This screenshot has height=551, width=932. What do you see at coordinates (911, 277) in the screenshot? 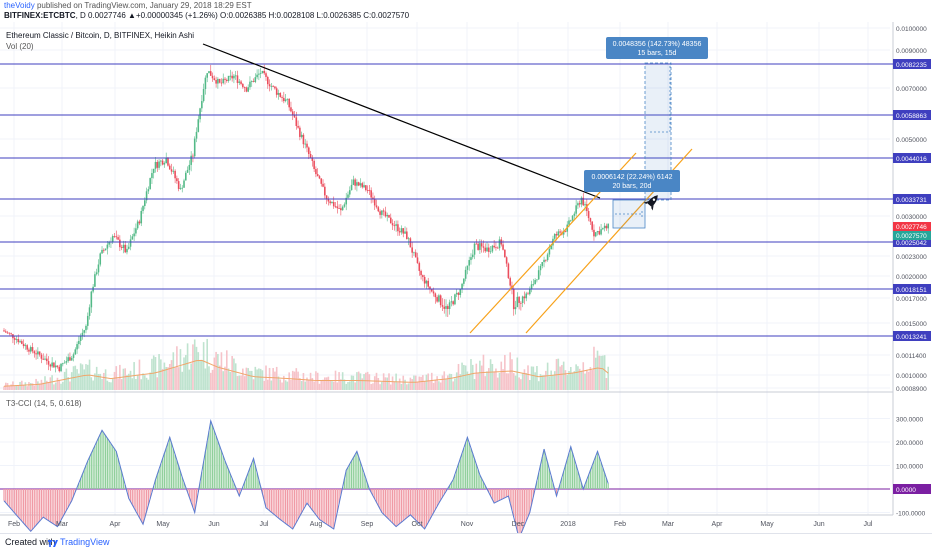
I see `y-tick-label: 0.0020000` at bounding box center [911, 277].